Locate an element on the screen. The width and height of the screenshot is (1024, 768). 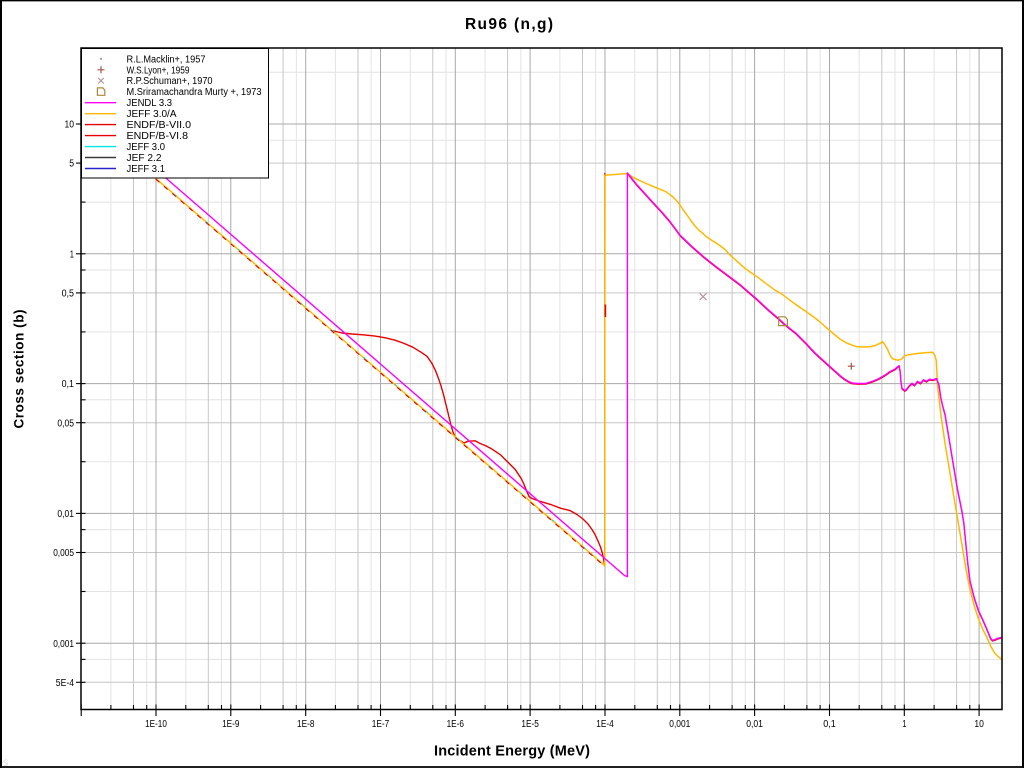
svg-text: 1E-9 is located at coordinates (231, 724).